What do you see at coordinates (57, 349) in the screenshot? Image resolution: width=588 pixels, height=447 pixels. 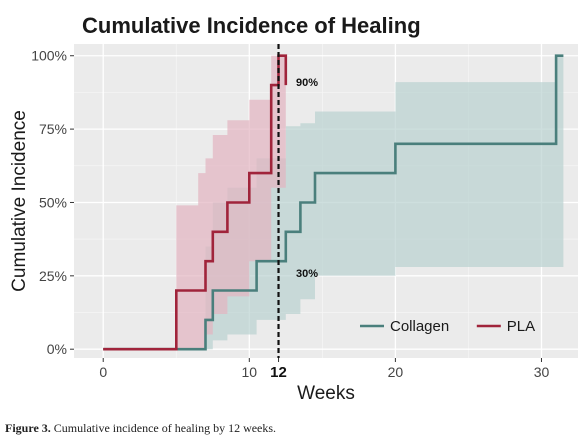 I see `y-tick-label: 0%` at bounding box center [57, 349].